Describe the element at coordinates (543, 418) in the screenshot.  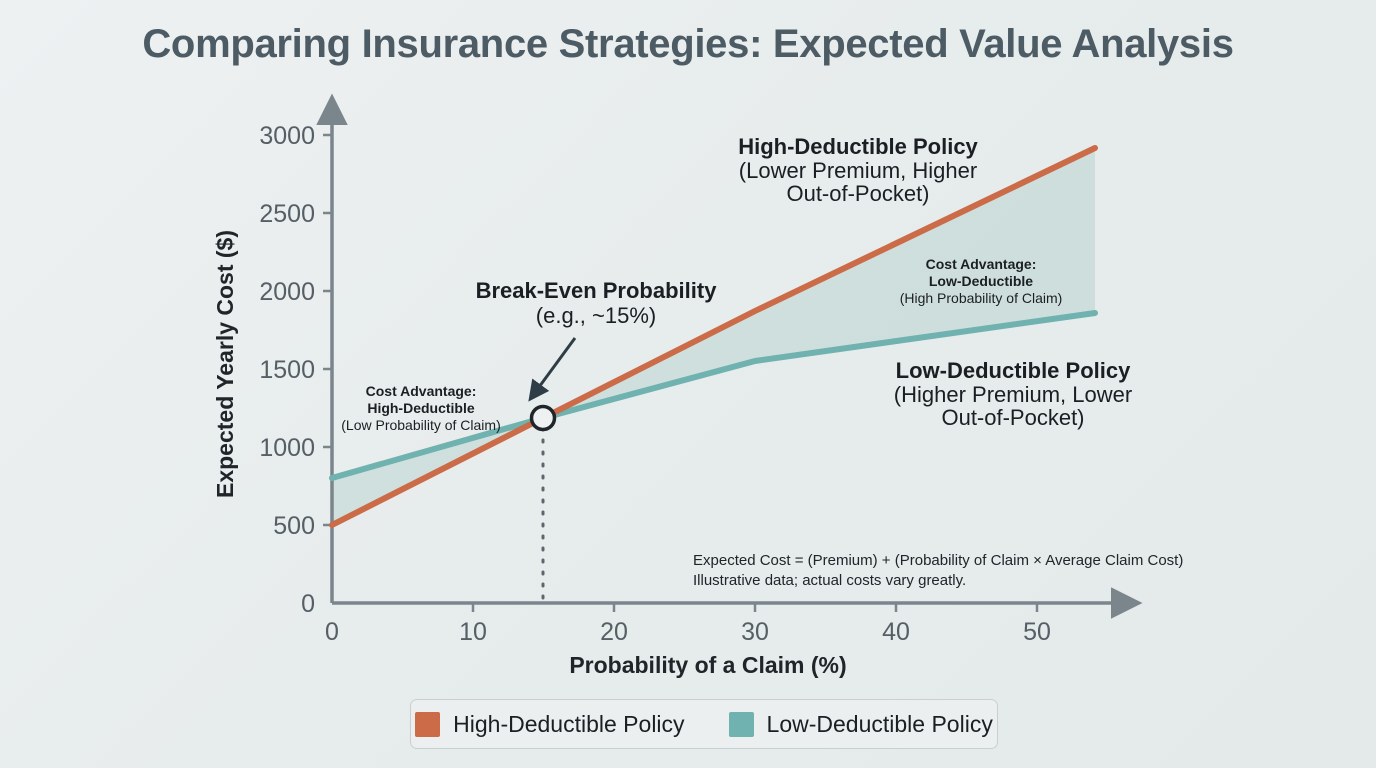
I see `break-even-marker` at that location.